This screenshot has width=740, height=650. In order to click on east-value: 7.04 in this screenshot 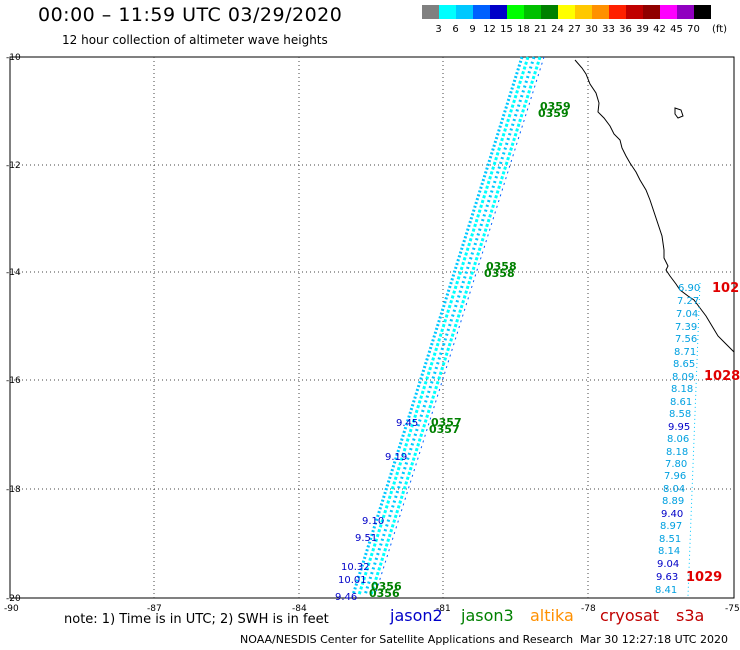, I will do `click(687, 314)`.